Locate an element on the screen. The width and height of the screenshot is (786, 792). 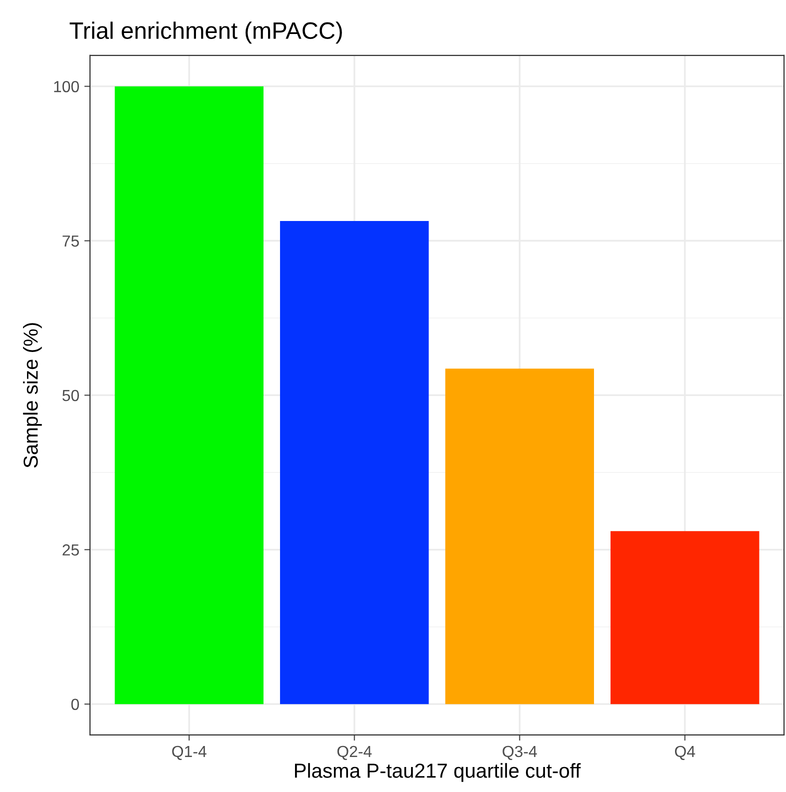
x-tick-label: Q2-4 is located at coordinates (354, 753).